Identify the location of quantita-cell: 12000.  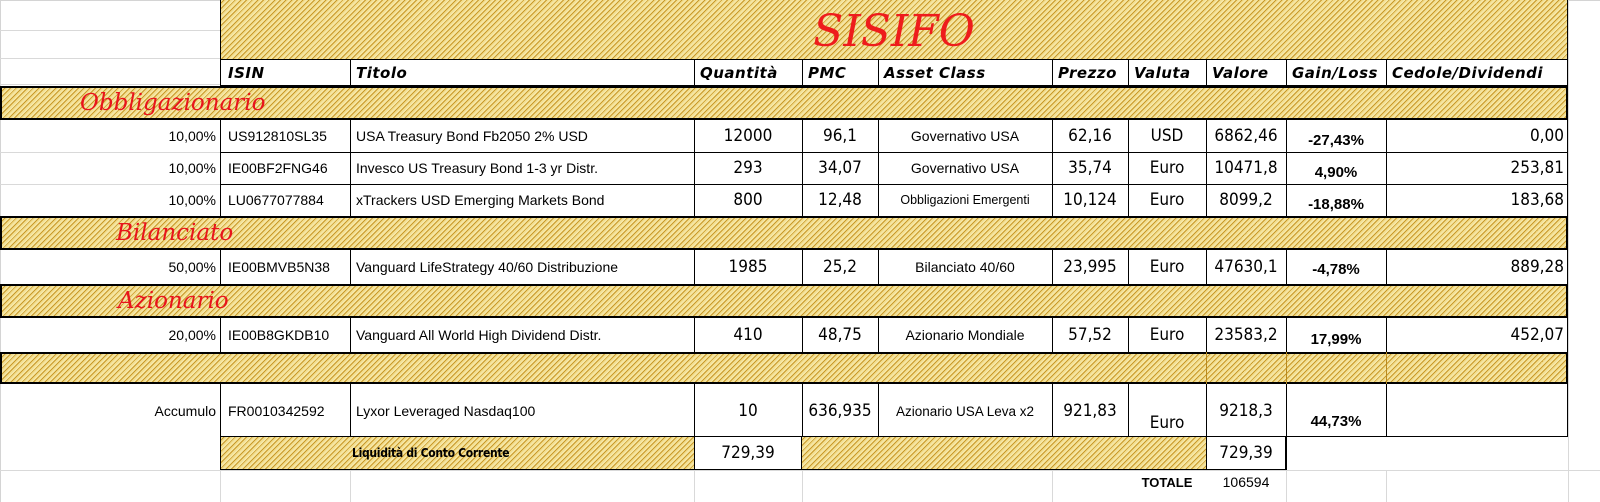
(748, 136).